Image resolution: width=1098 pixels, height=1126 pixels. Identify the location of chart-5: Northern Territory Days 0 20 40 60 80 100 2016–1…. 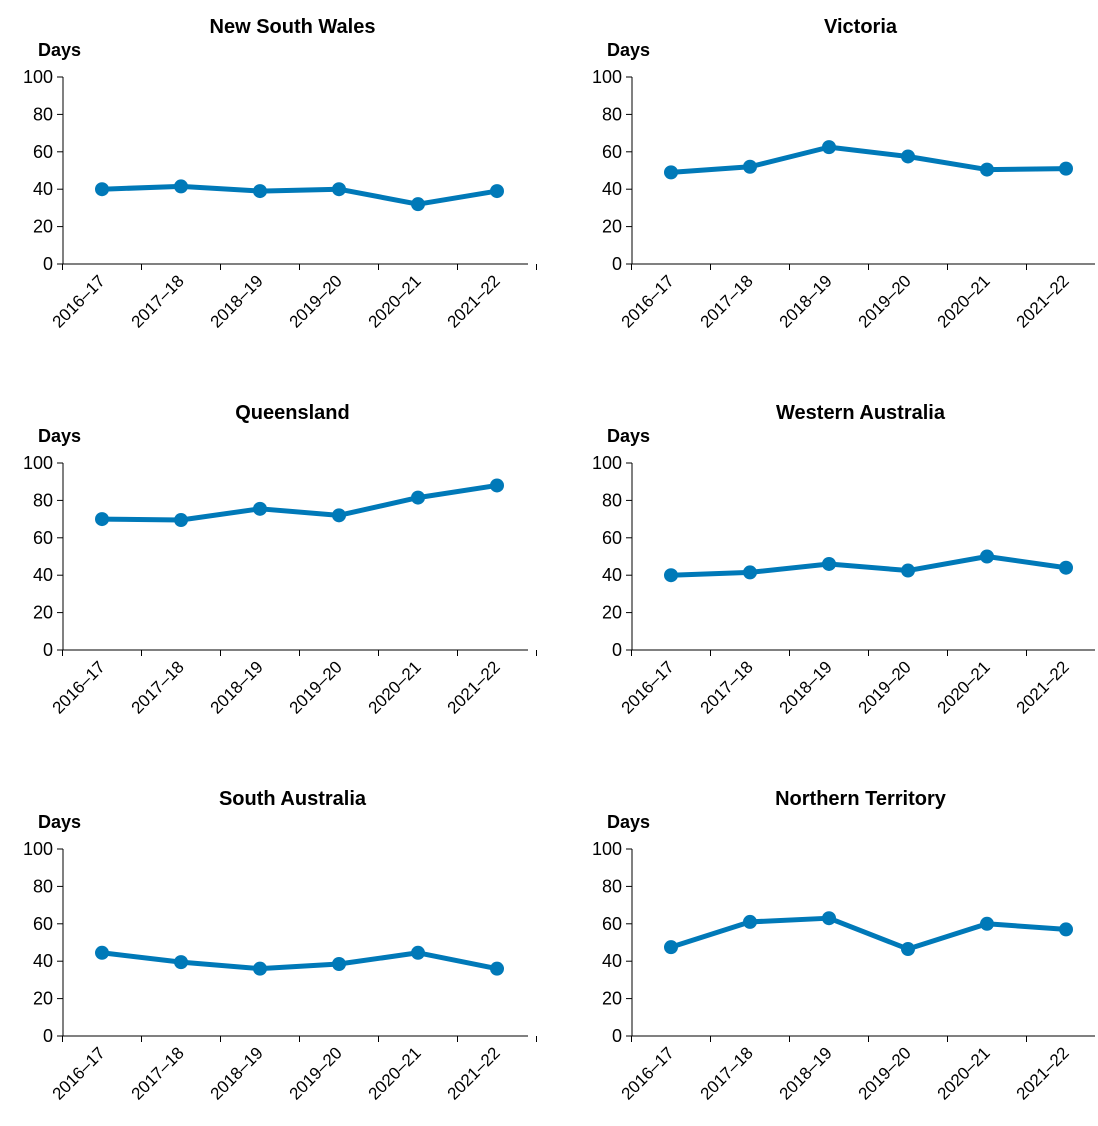
(843, 946).